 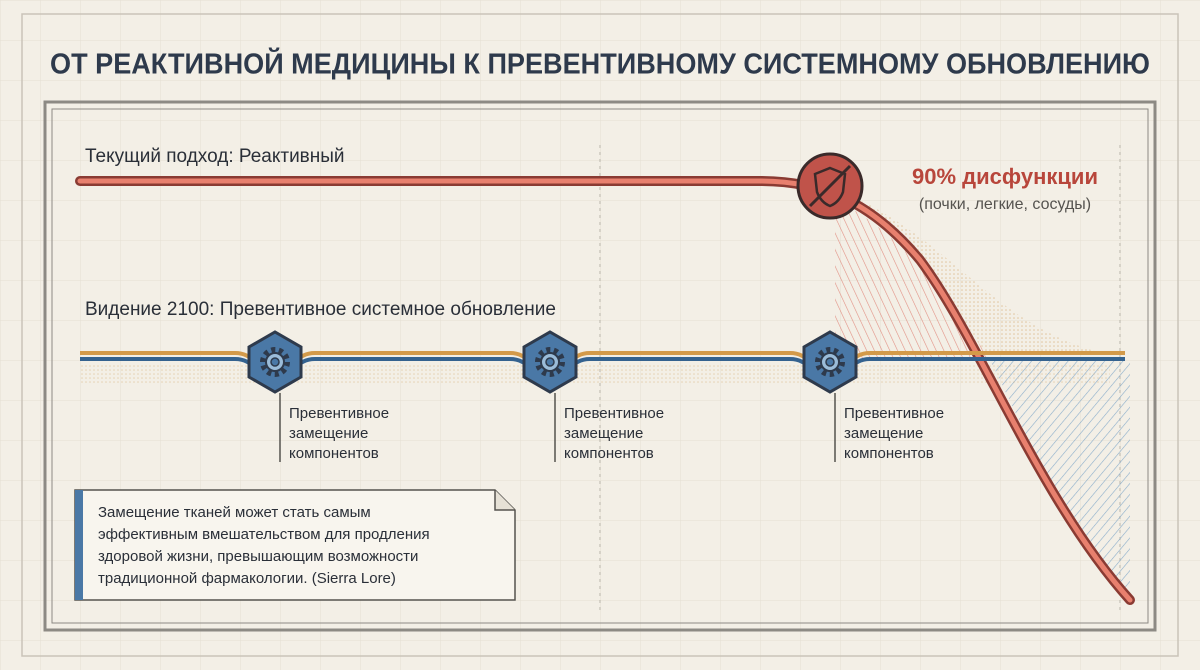 What do you see at coordinates (830, 186) in the screenshot?
I see `stop-icon` at bounding box center [830, 186].